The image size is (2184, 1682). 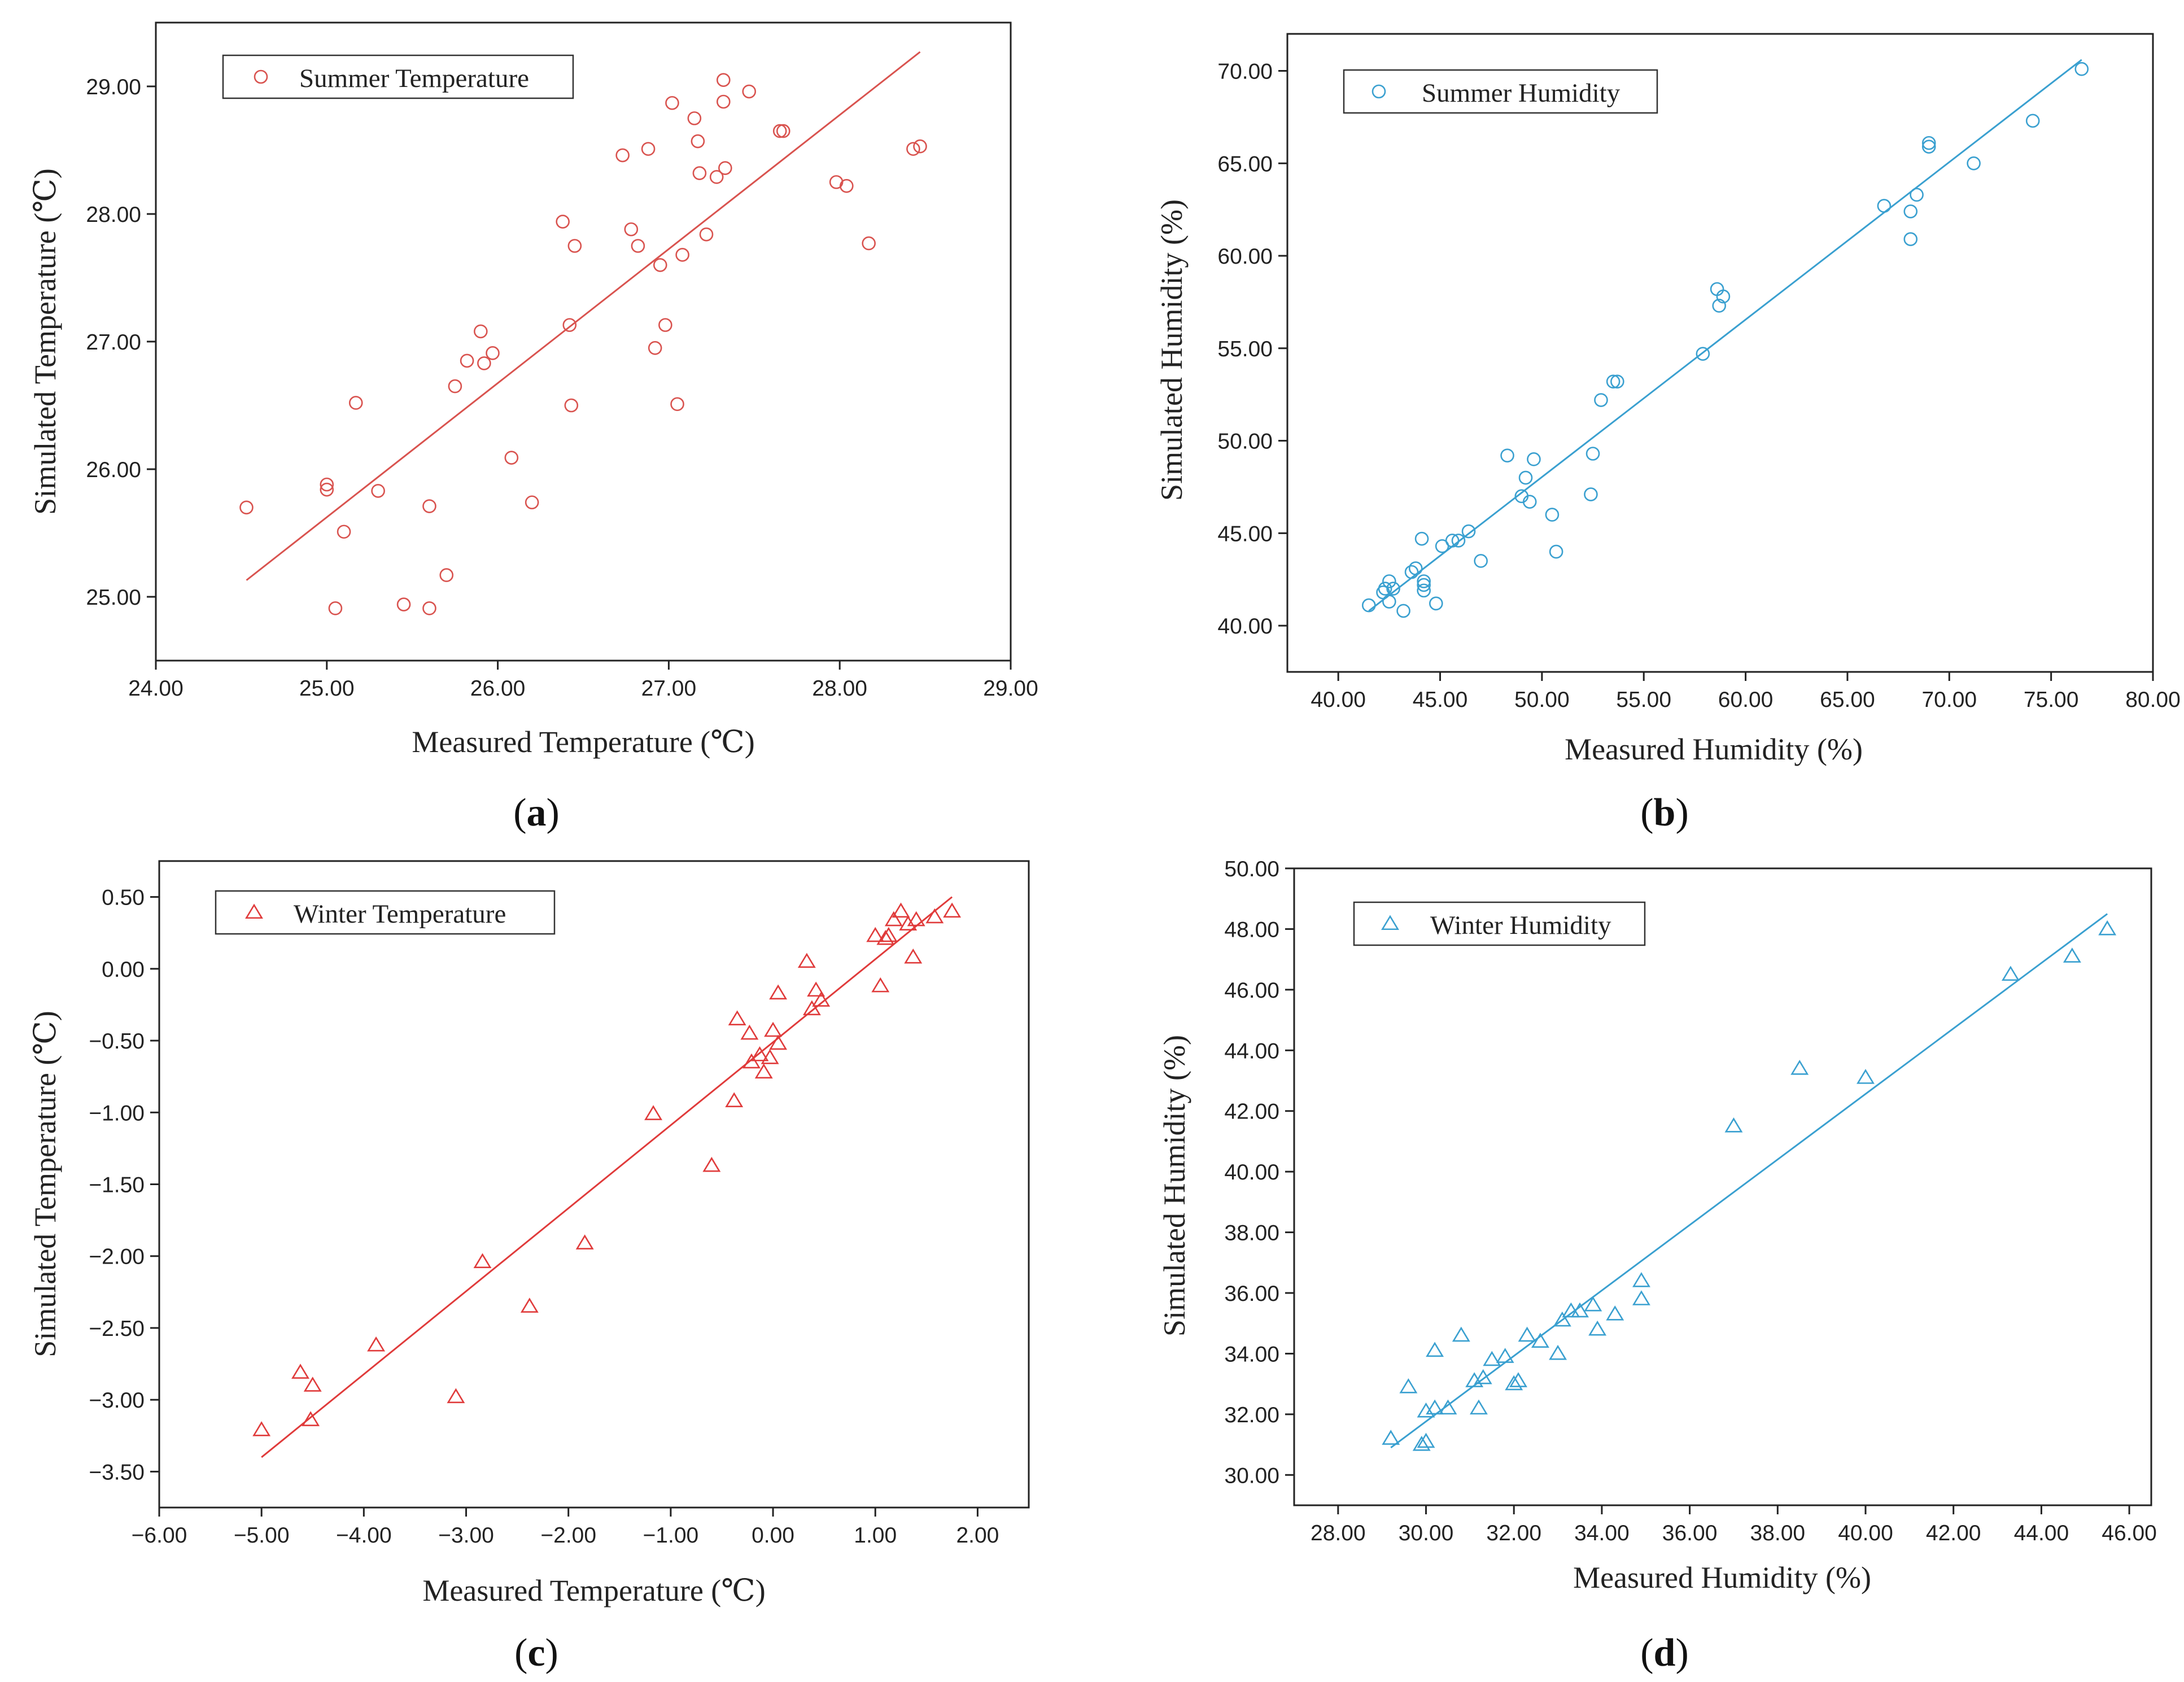 I want to click on panel-d-y-tick-label: 42.00, so click(x=1251, y=1112).